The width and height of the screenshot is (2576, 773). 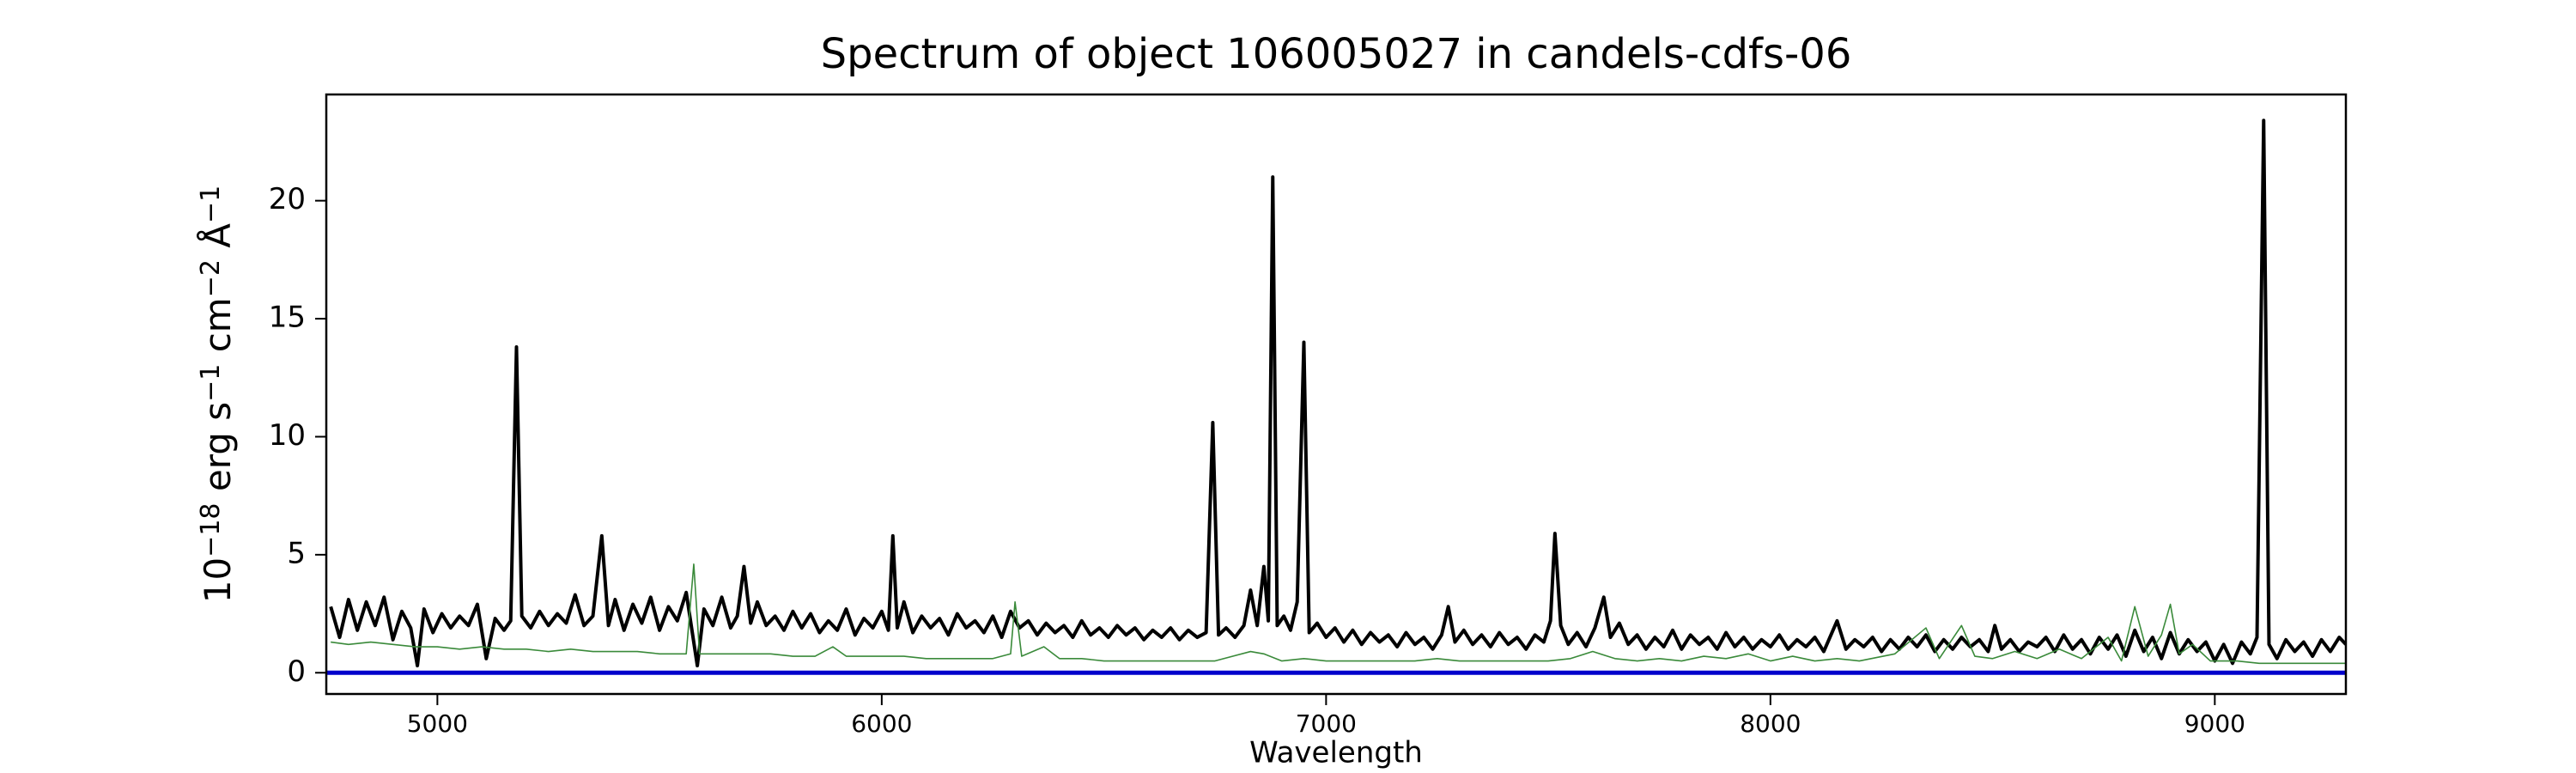 I want to click on y-tick-label: 10, so click(x=287, y=435).